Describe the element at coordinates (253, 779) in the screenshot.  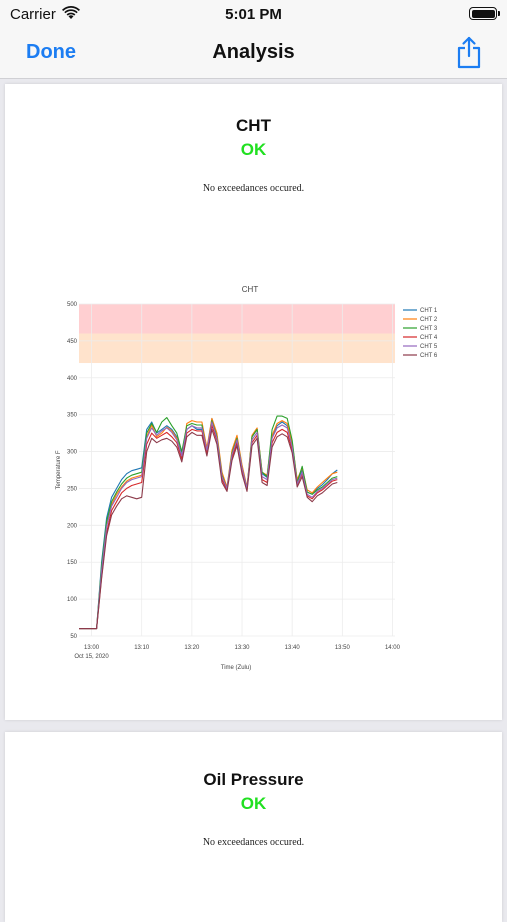
I see `section-title: Oil Pressure` at that location.